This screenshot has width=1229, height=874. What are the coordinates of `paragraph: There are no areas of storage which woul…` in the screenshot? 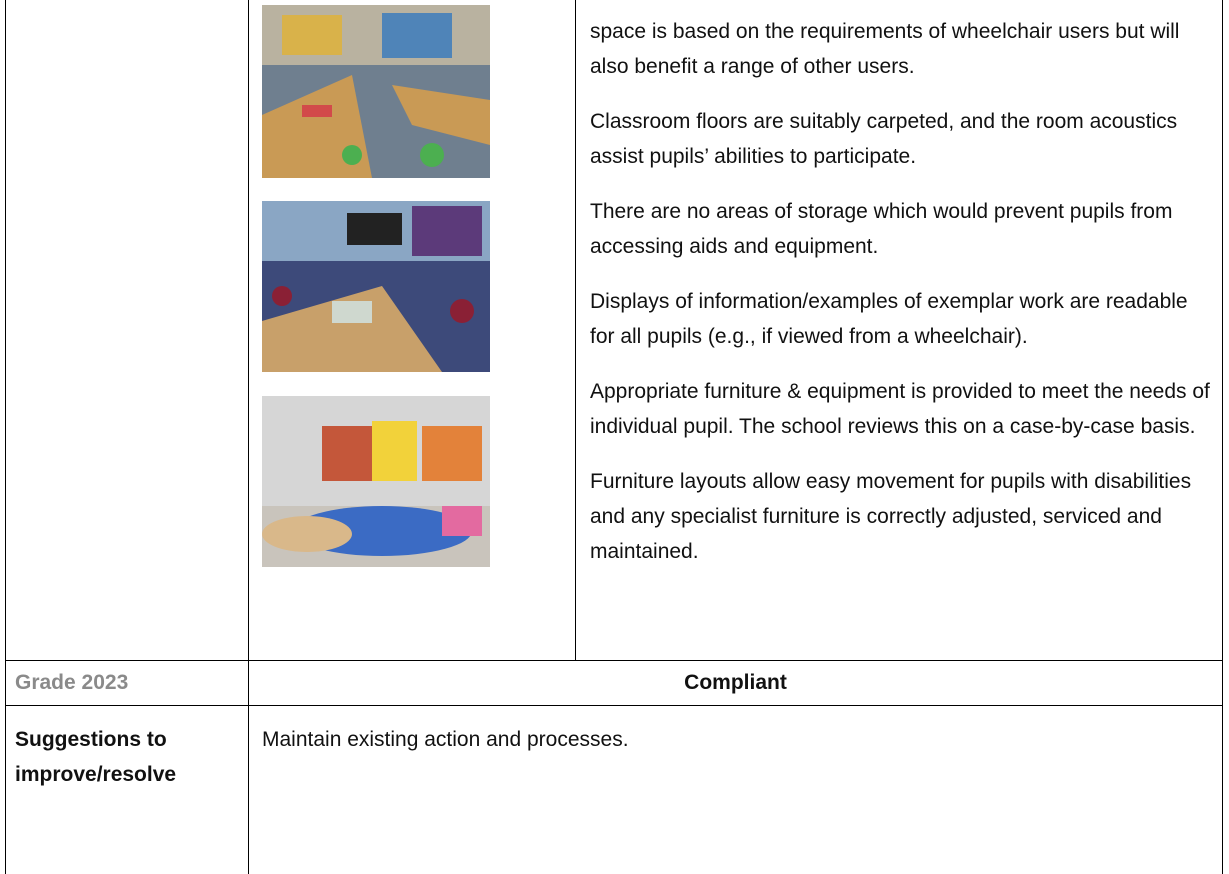 It's located at (881, 229).